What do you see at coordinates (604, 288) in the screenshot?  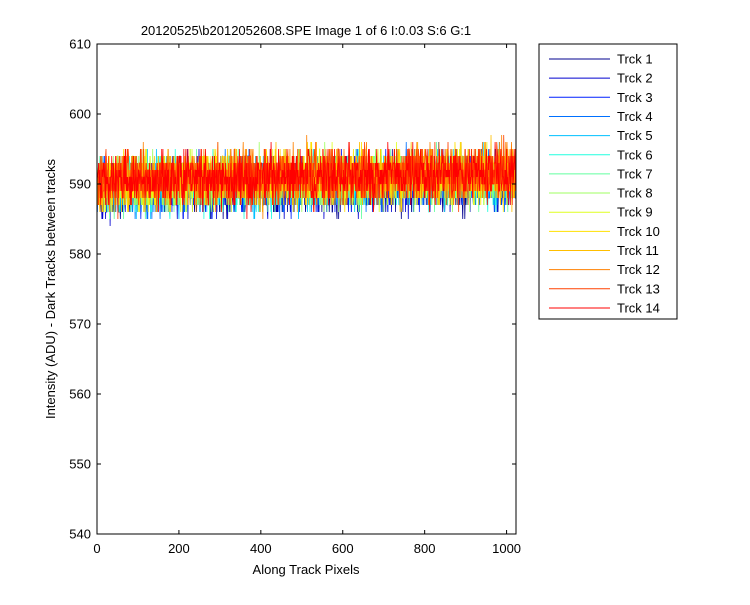 I see `legend-item: Trck 13` at bounding box center [604, 288].